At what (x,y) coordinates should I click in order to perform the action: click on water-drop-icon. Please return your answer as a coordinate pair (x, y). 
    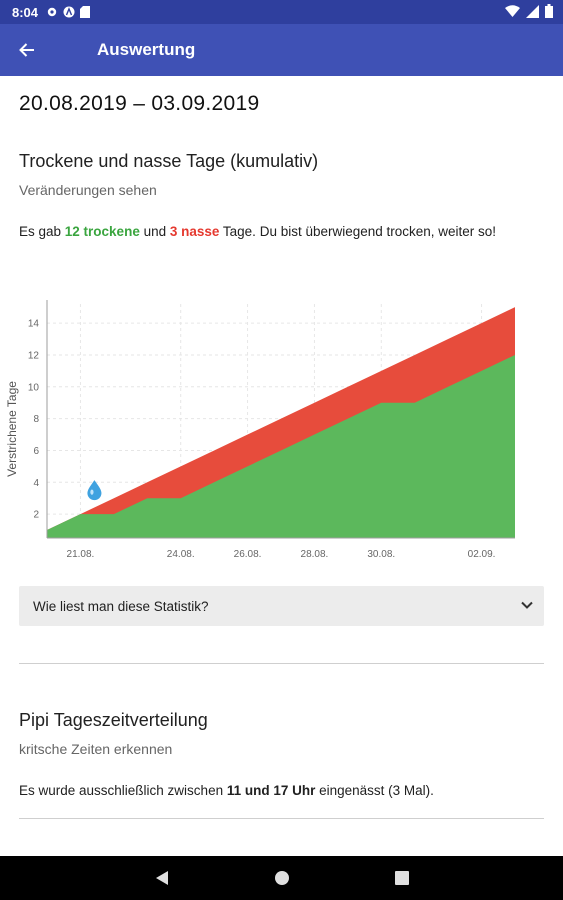
    Looking at the image, I should click on (94, 490).